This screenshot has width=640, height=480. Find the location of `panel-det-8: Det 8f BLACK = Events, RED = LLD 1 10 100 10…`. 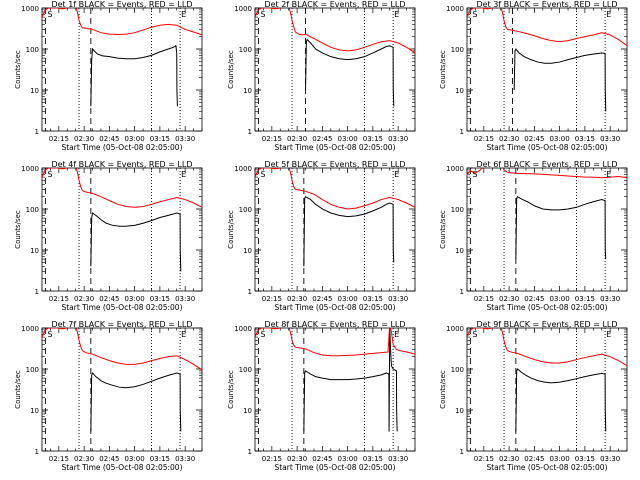

panel-det-8: Det 8f BLACK = Events, RED = LLD 1 10 100 10… is located at coordinates (321, 396).